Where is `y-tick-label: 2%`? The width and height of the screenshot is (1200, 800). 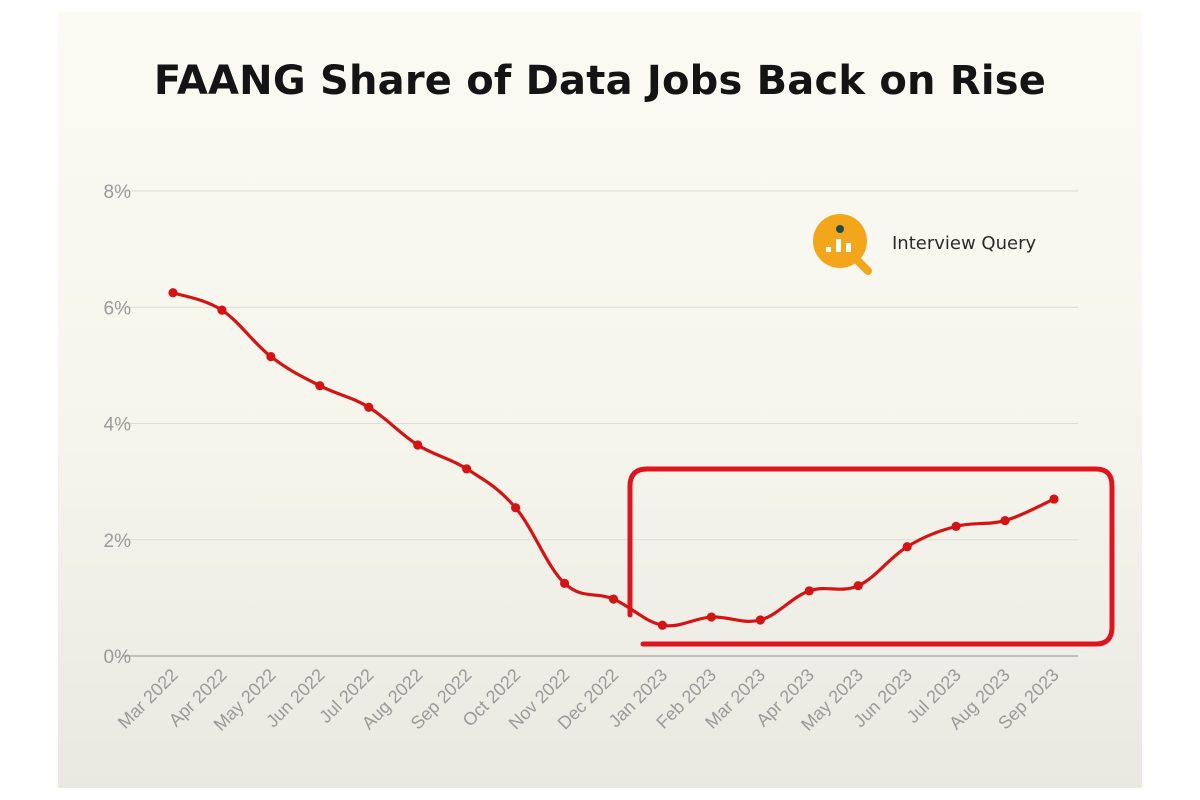
y-tick-label: 2% is located at coordinates (118, 541).